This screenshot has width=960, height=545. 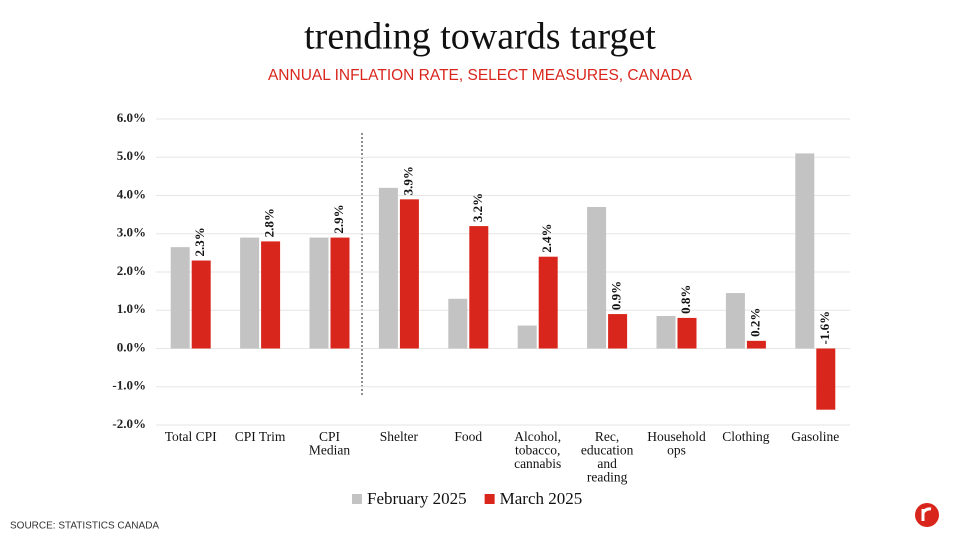 I want to click on y-tick-label: 1.0%, so click(x=131, y=308).